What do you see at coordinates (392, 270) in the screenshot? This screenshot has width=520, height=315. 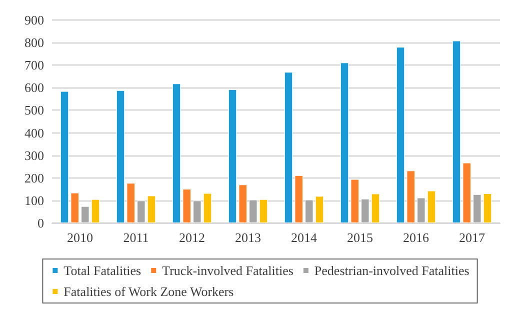 I see `legend-label: Pedestrian-involved Fatalities` at bounding box center [392, 270].